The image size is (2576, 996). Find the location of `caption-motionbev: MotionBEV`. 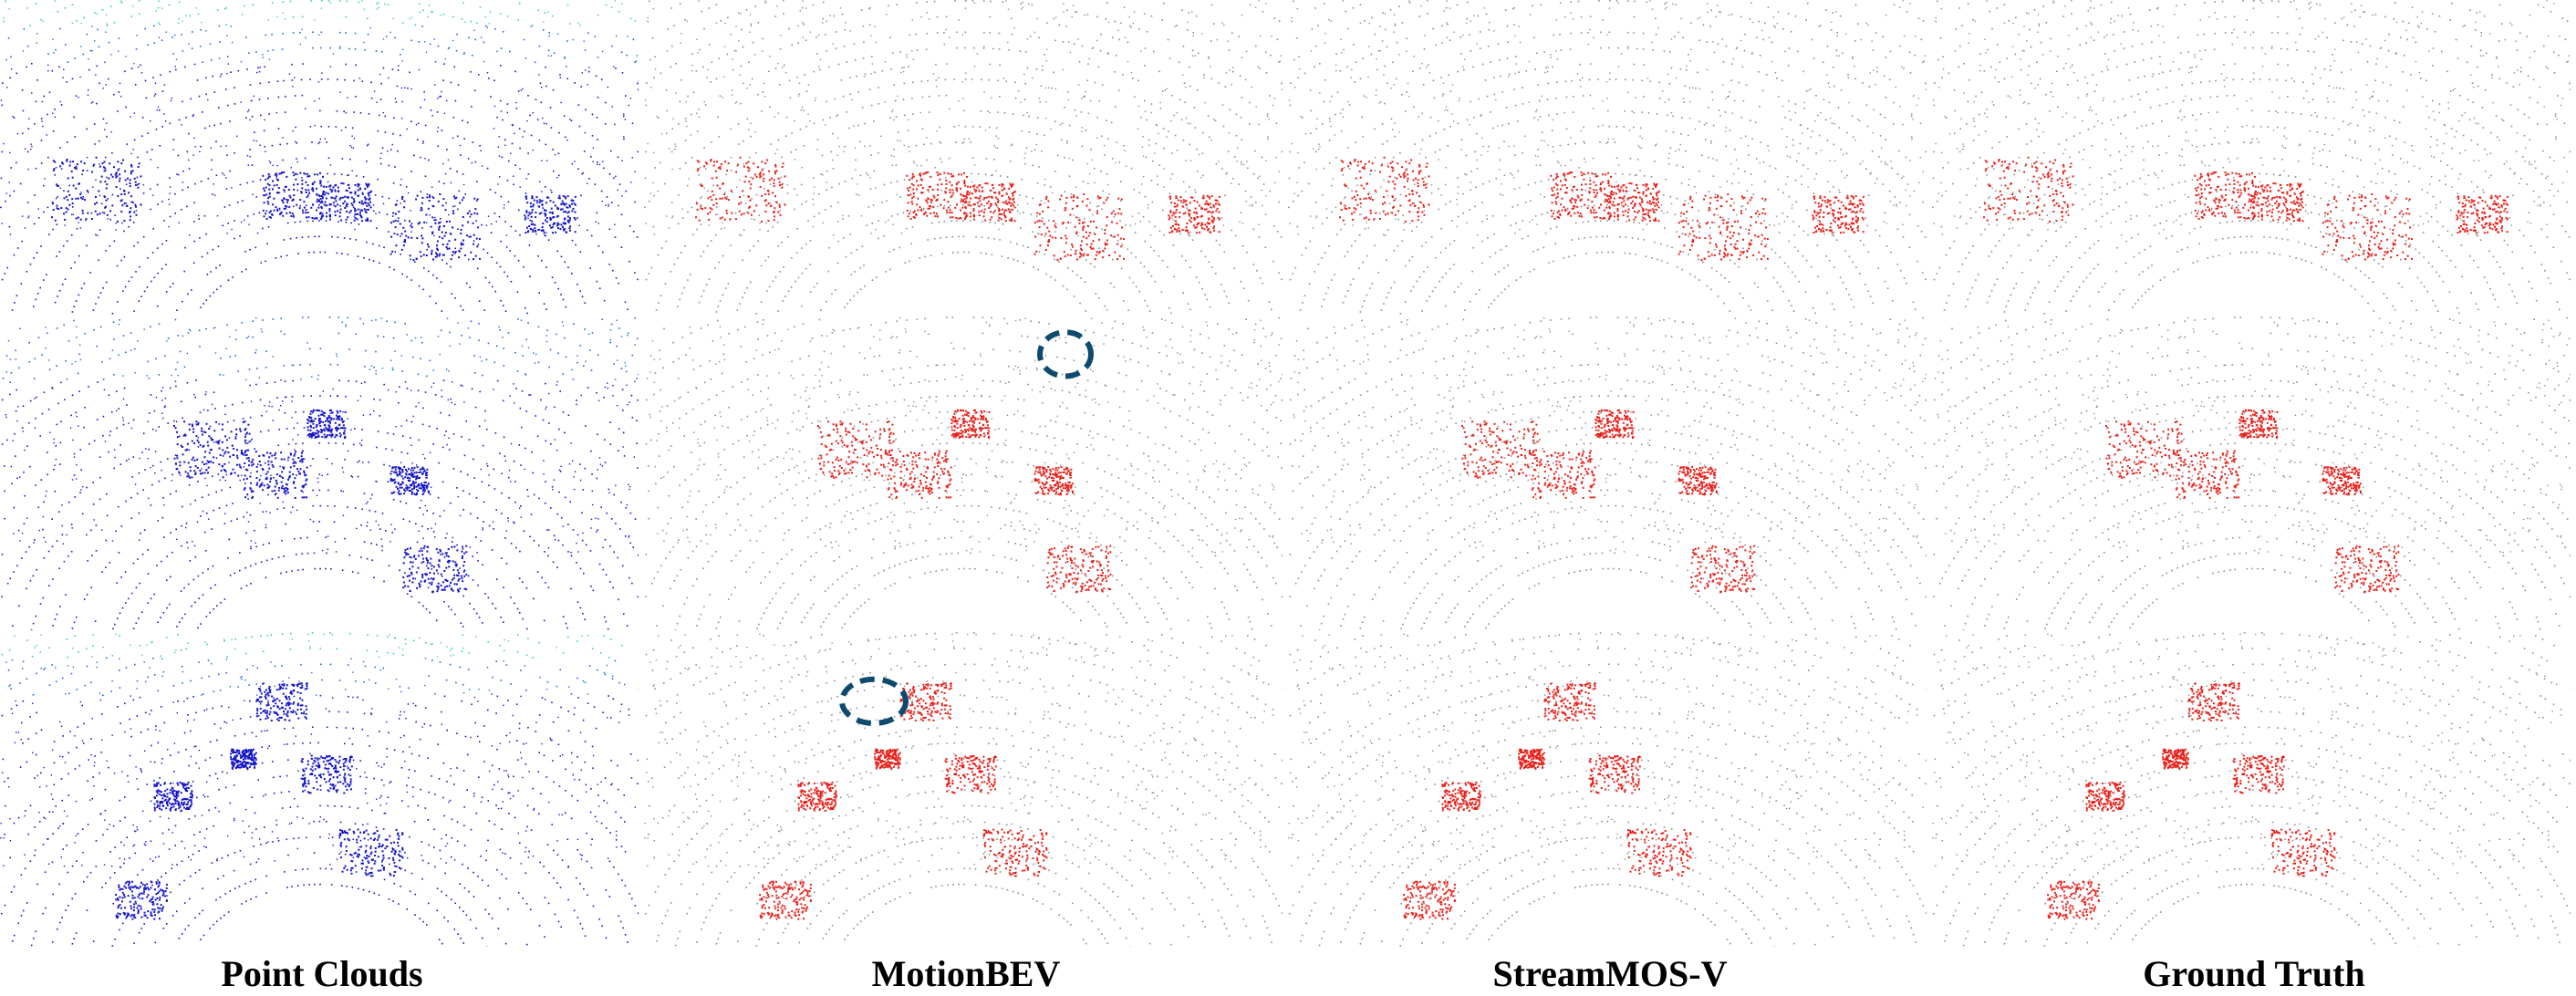

caption-motionbev: MotionBEV is located at coordinates (966, 974).